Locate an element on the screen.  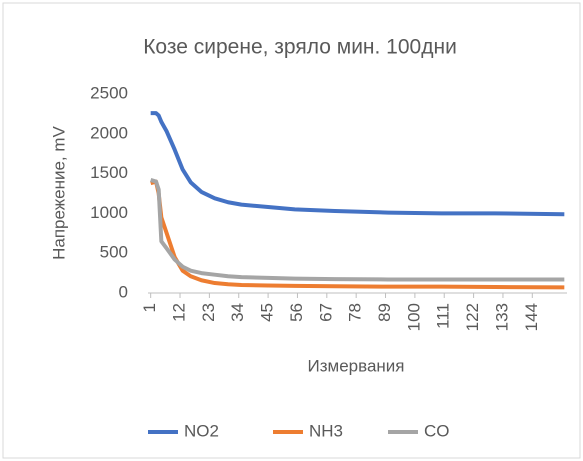
x-tick-label: 144 is located at coordinates (531, 317).